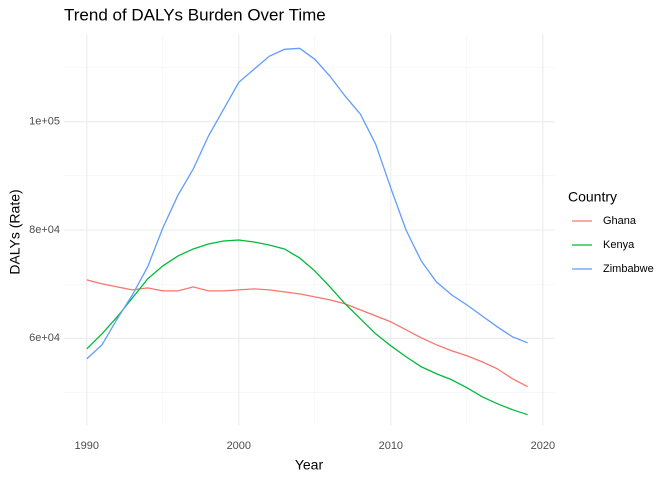 This screenshot has height=485, width=672. What do you see at coordinates (44, 338) in the screenshot?
I see `y-tick-label: 6e+04` at bounding box center [44, 338].